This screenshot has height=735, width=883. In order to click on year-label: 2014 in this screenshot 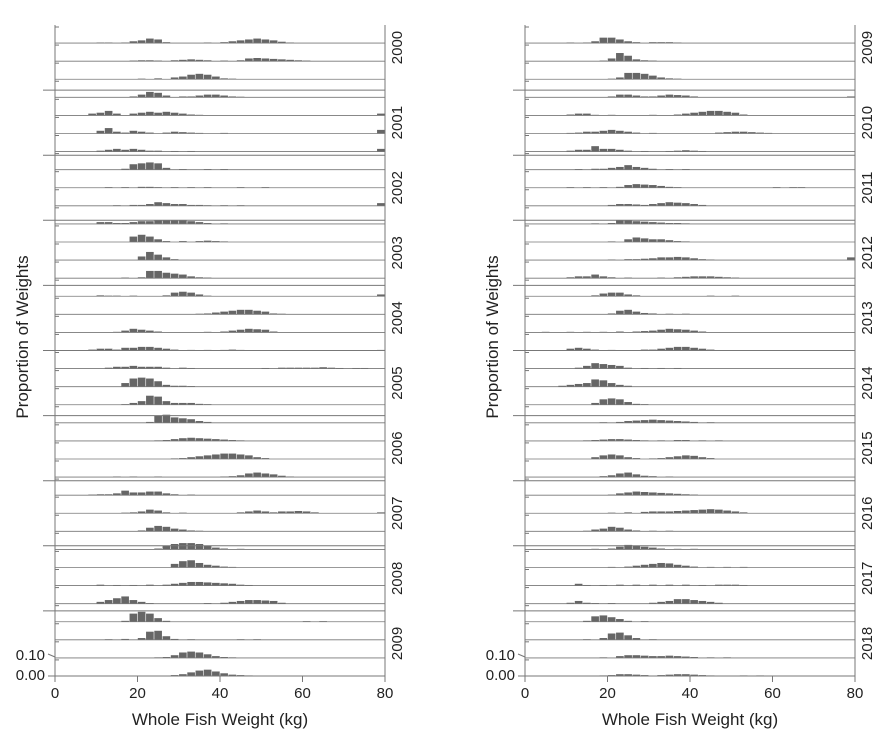, I will do `click(867, 382)`.